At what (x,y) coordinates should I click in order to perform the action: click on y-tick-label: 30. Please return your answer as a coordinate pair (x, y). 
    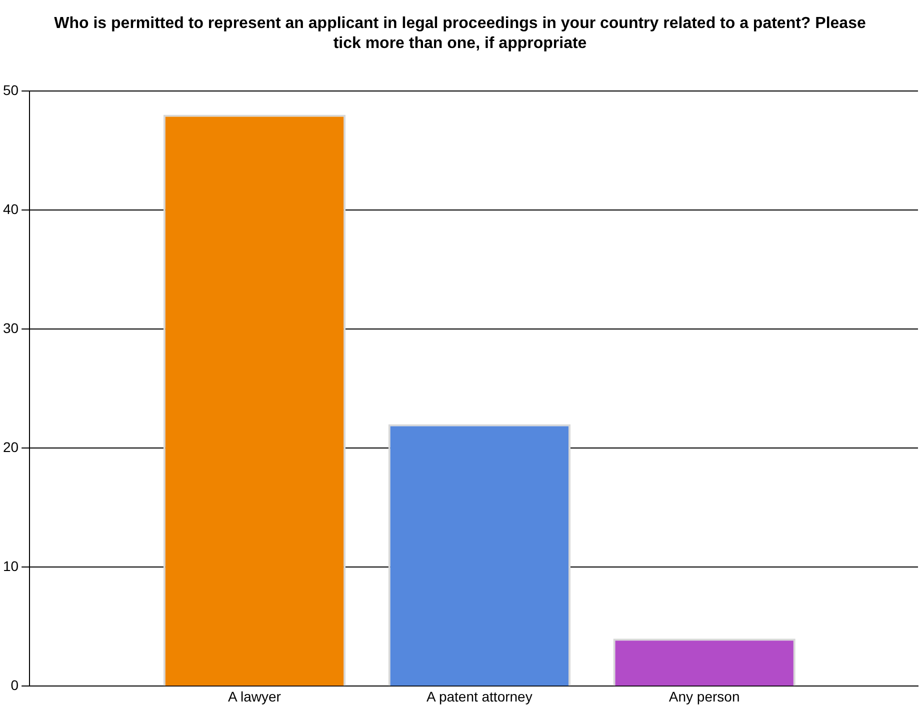
    Looking at the image, I should click on (10, 328).